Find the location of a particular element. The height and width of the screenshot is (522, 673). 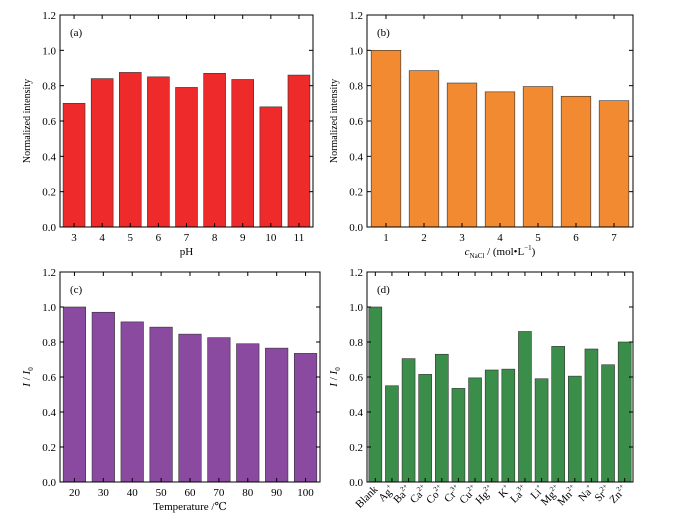

x-tick-label: 20 is located at coordinates (75, 493).